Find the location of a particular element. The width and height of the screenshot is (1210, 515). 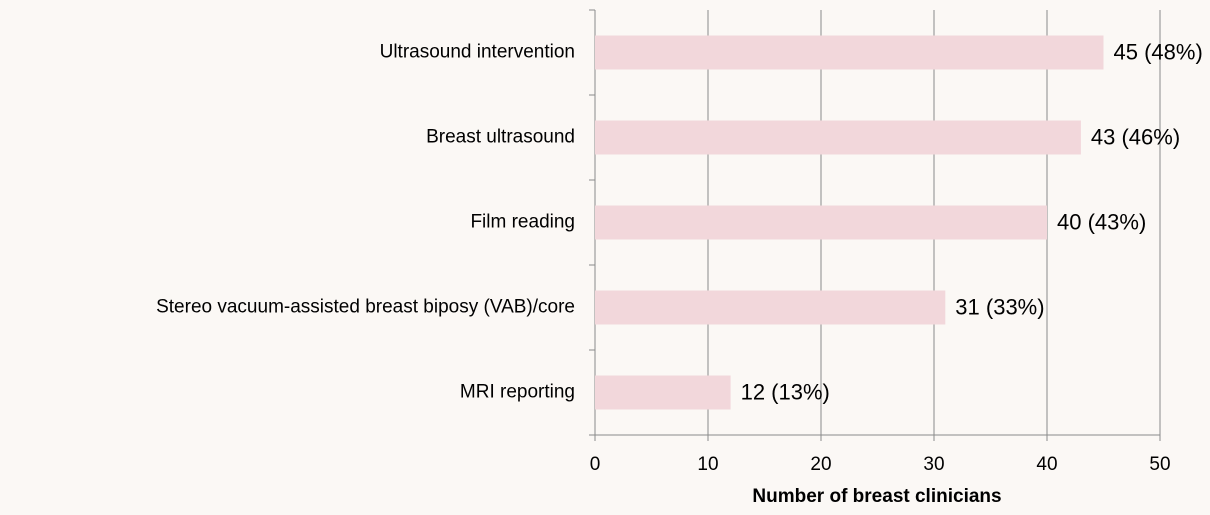

y-tick-label: Ultrasound intervention is located at coordinates (477, 52).